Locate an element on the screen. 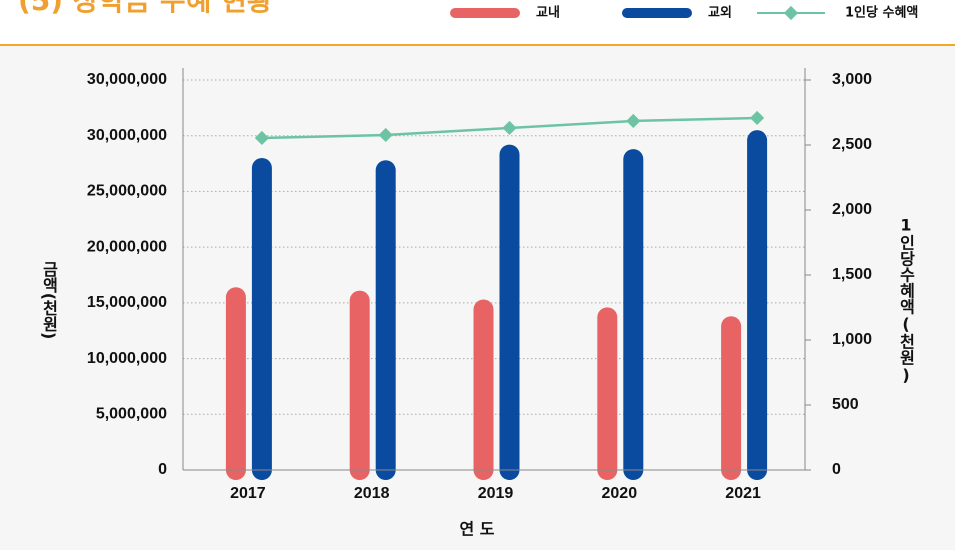 The width and height of the screenshot is (955, 550). y-tick-label: 20,000,000 is located at coordinates (127, 246).